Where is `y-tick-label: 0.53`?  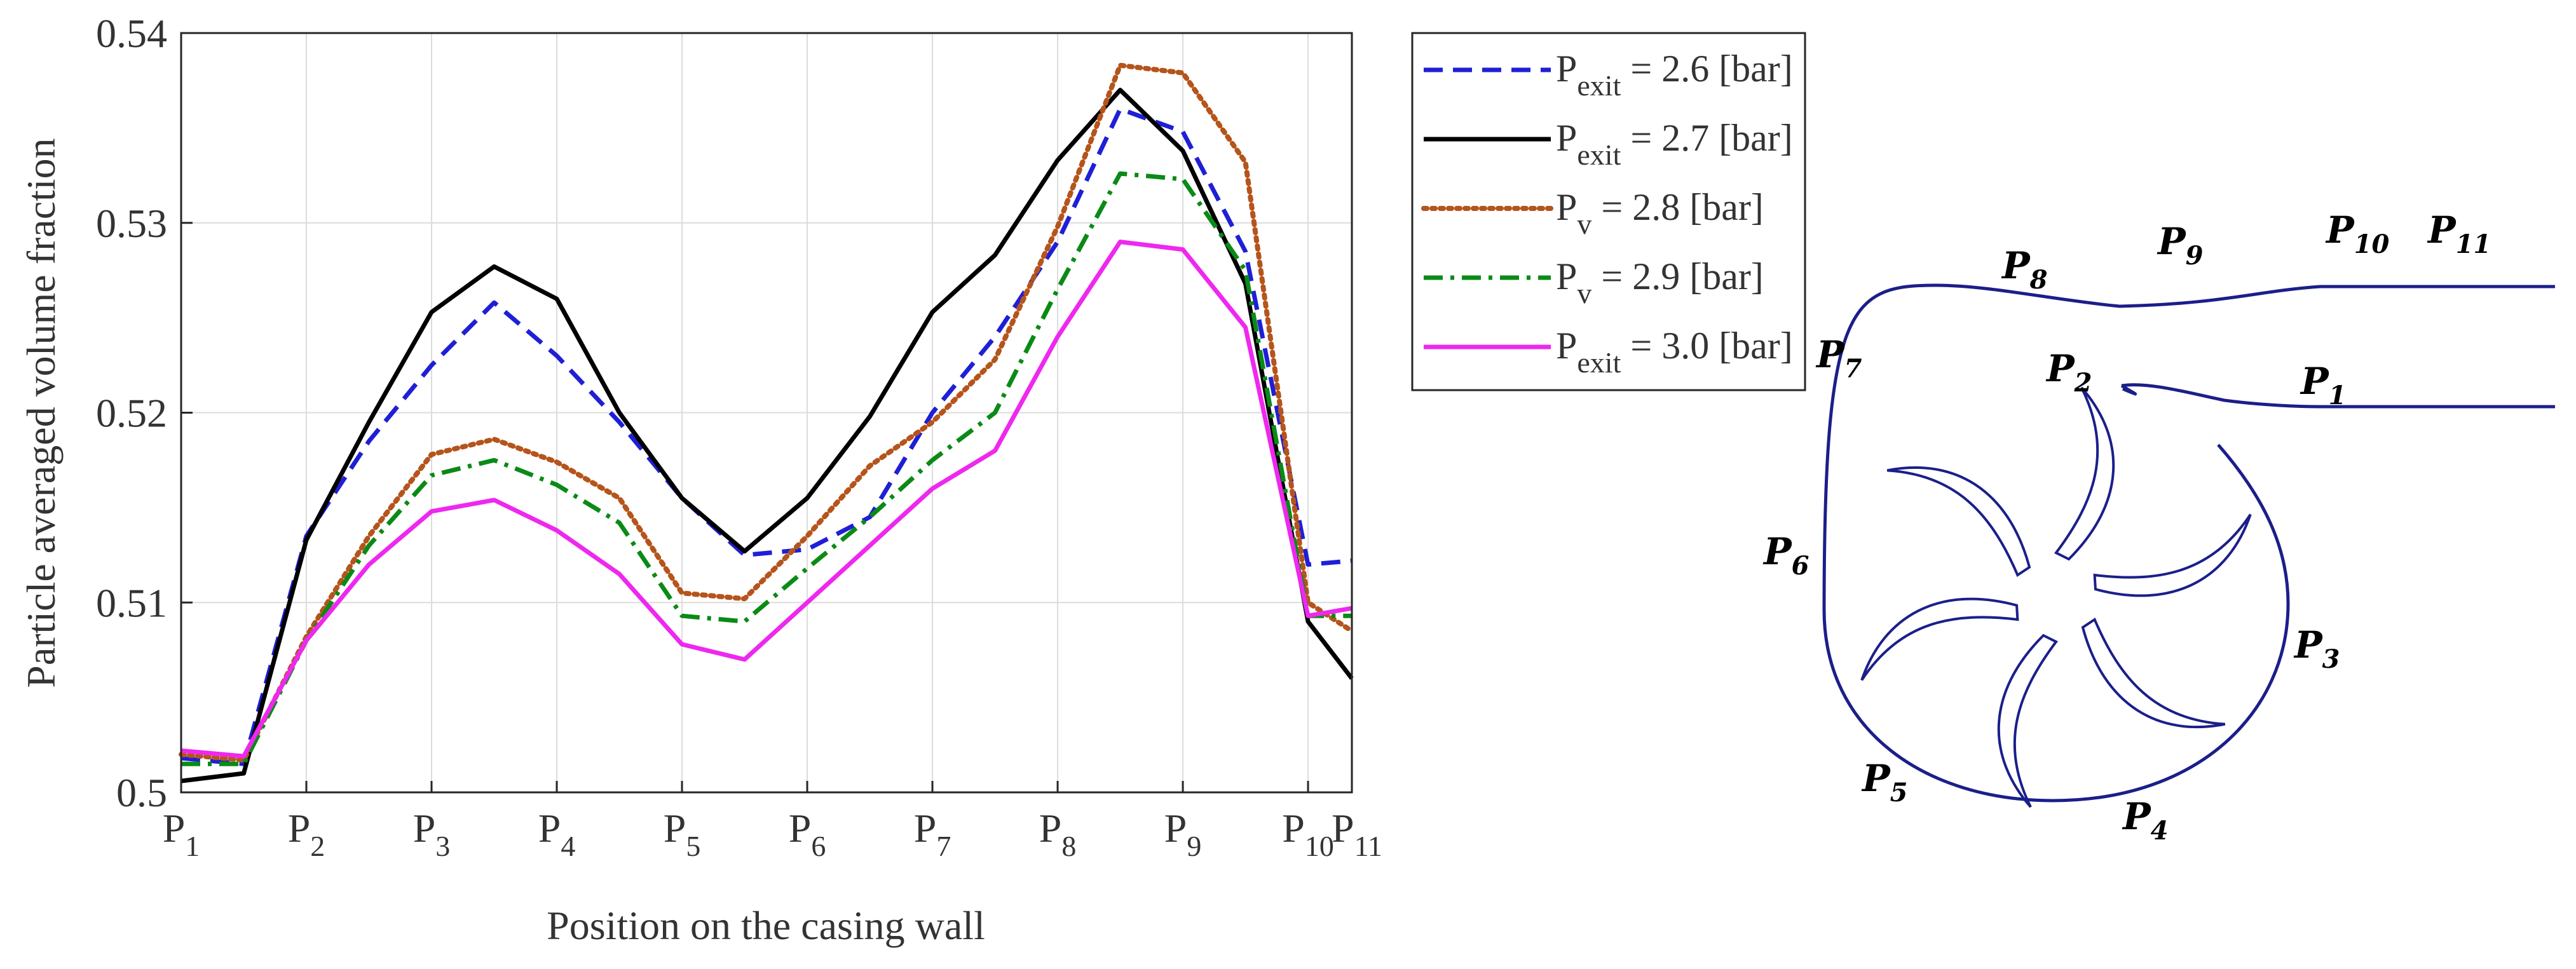 y-tick-label: 0.53 is located at coordinates (131, 223).